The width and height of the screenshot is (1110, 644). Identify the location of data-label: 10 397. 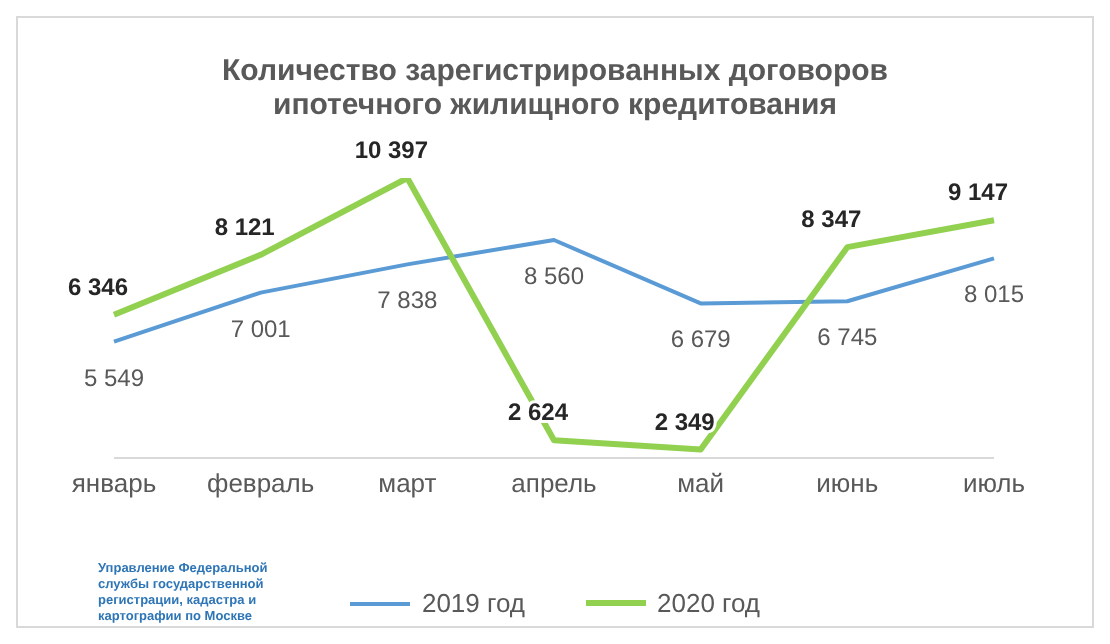
(391, 150).